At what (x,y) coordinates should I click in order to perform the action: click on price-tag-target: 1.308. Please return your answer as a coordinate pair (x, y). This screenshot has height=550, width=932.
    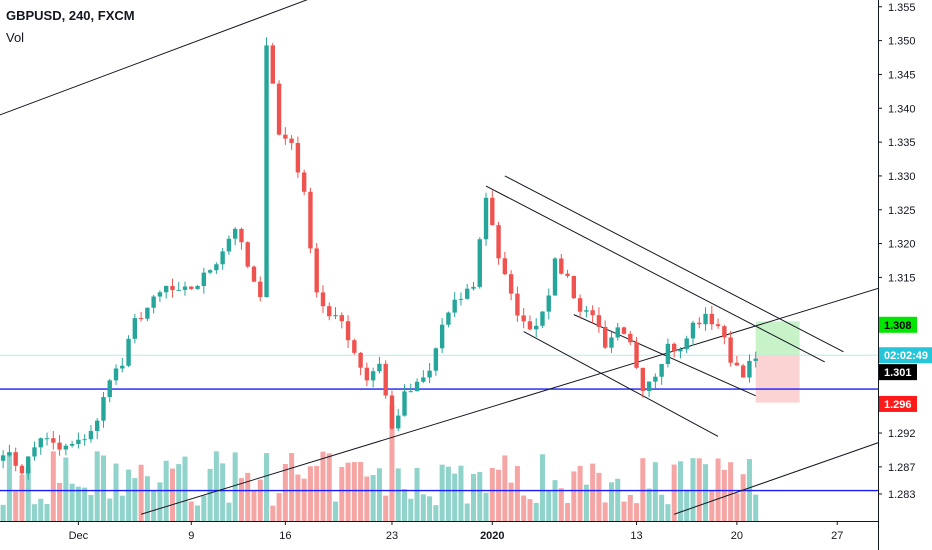
    Looking at the image, I should click on (898, 324).